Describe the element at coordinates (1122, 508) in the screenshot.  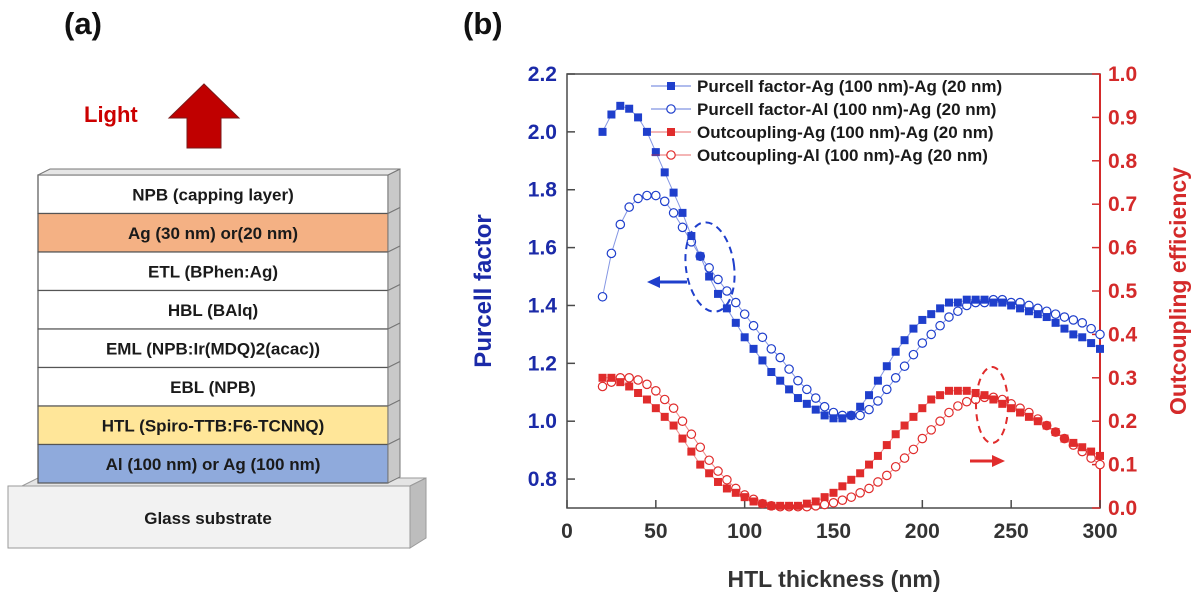
I see `y-right-tick-label: 0.0` at that location.